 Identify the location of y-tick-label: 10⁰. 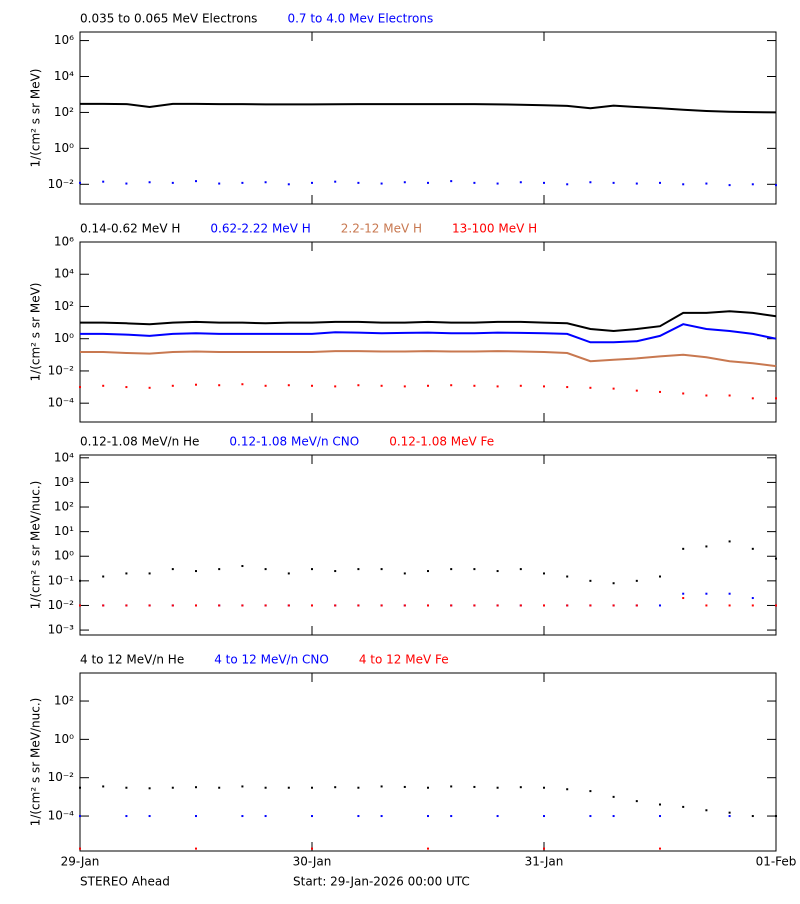
(64, 338).